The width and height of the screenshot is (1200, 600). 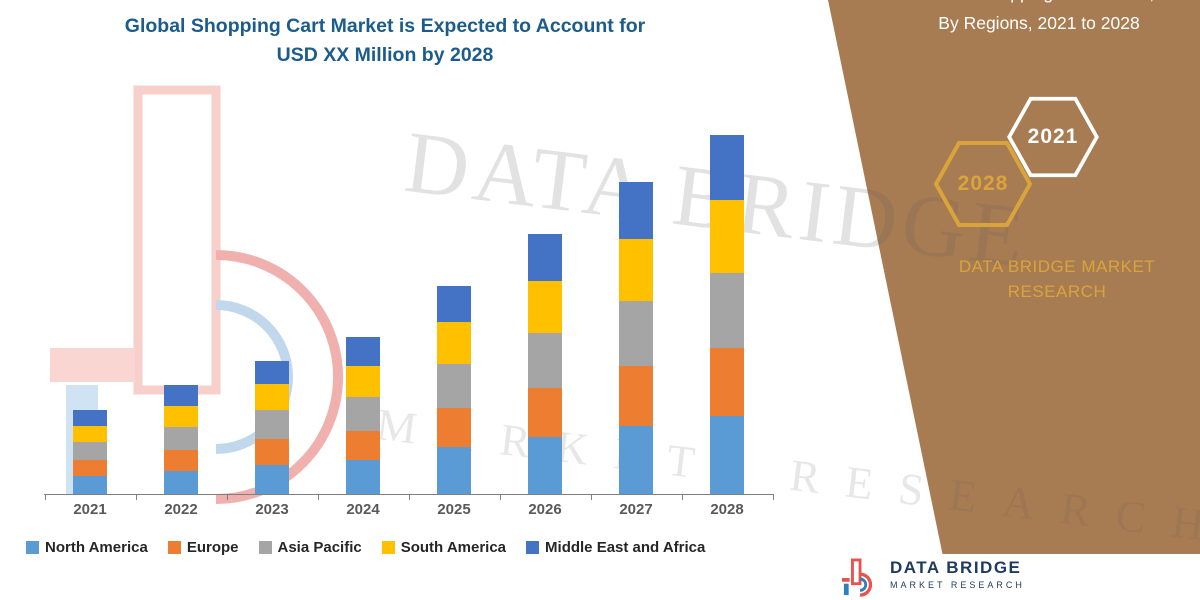 What do you see at coordinates (727, 509) in the screenshot?
I see `x-axis-label: 2028` at bounding box center [727, 509].